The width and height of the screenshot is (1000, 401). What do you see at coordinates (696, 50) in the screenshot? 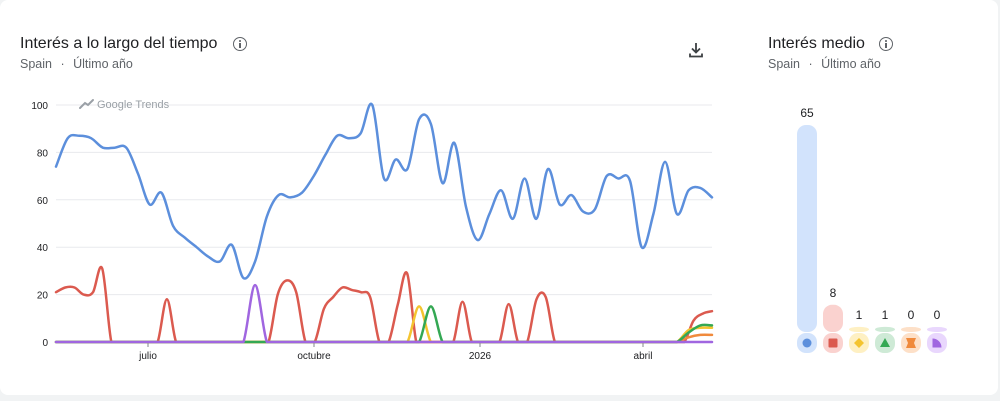
I see `download-icon` at bounding box center [696, 50].